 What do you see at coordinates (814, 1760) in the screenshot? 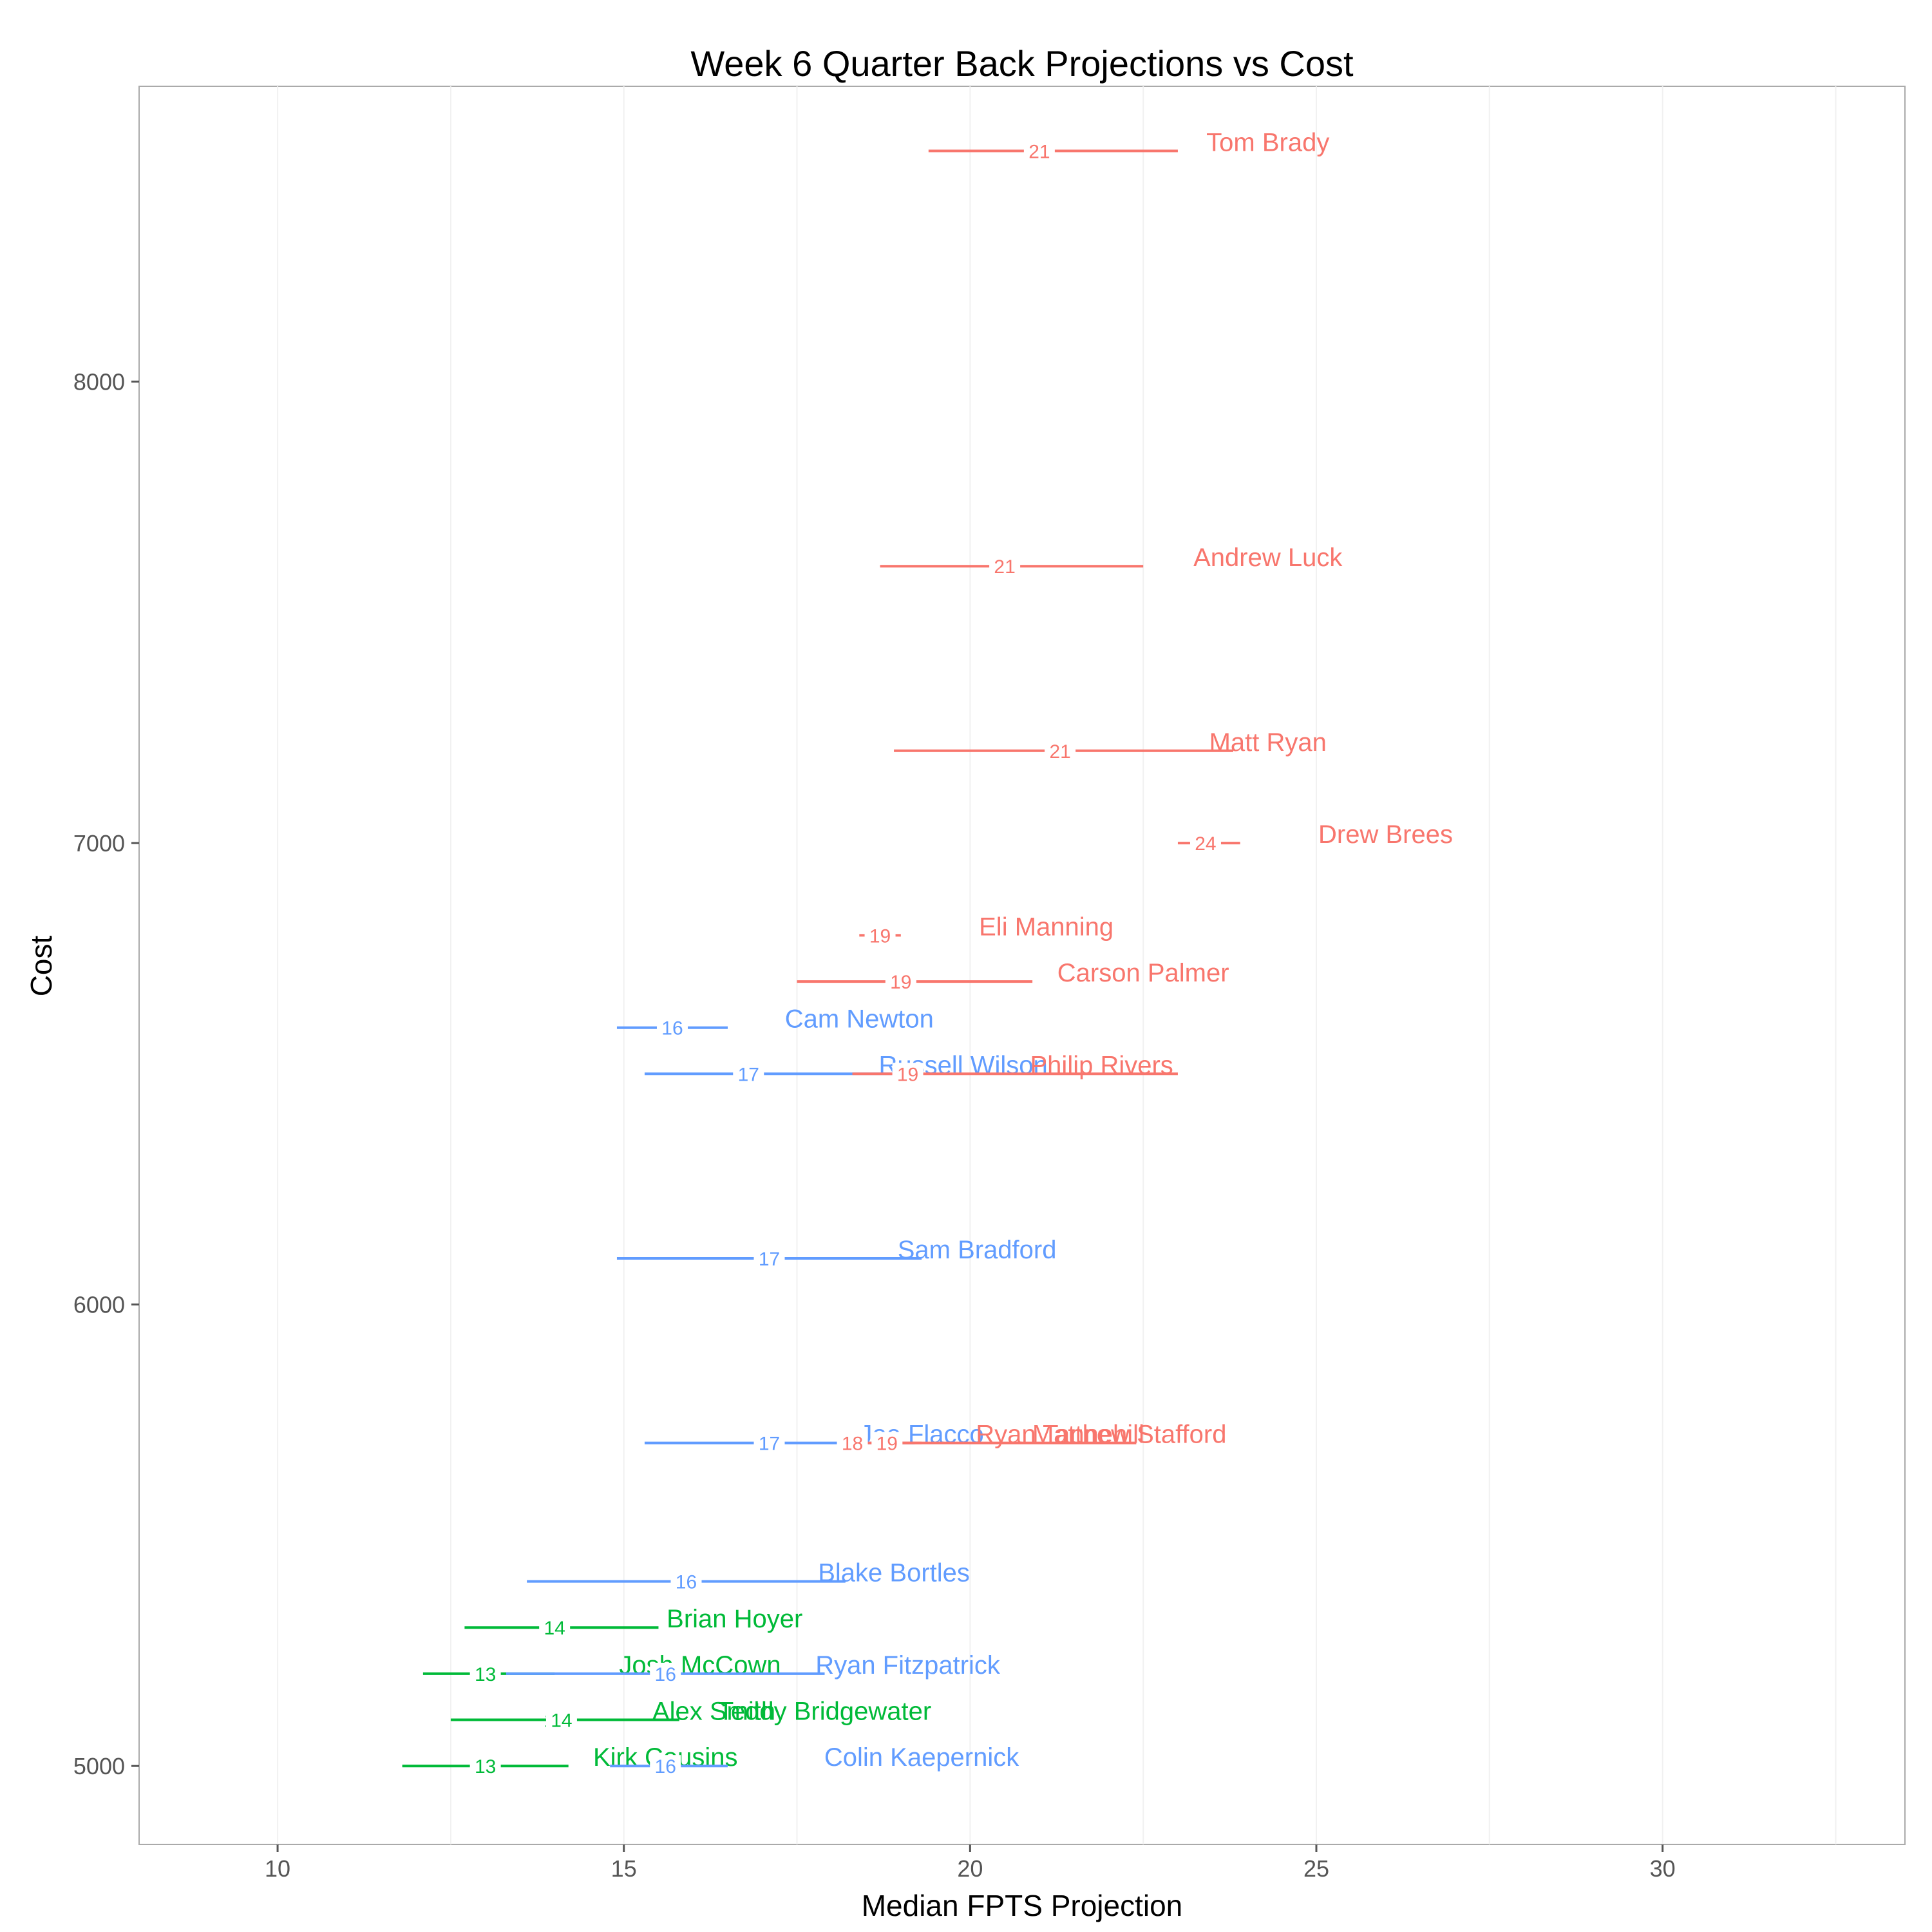
I see `qb-range-group: 16 Colin Kaepernick` at bounding box center [814, 1760].